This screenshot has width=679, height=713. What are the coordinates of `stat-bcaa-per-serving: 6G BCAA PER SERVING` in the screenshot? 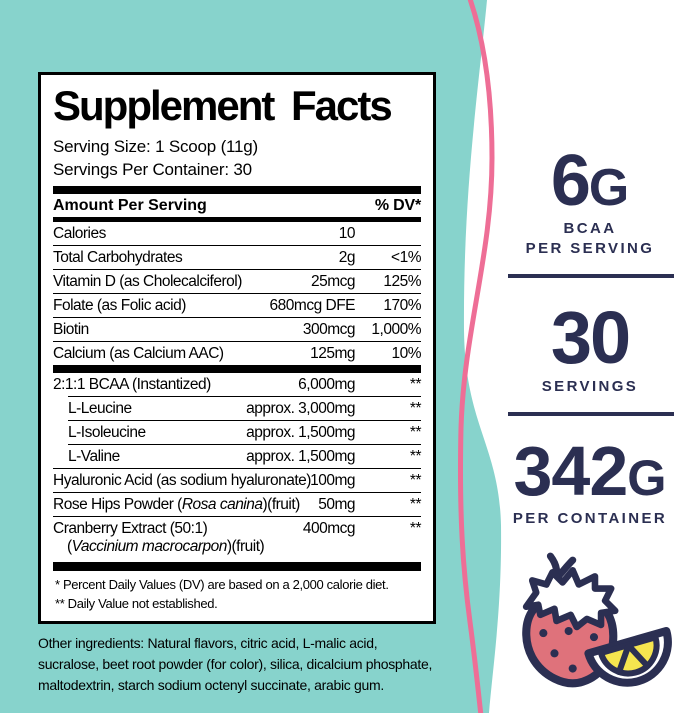 It's located at (590, 200).